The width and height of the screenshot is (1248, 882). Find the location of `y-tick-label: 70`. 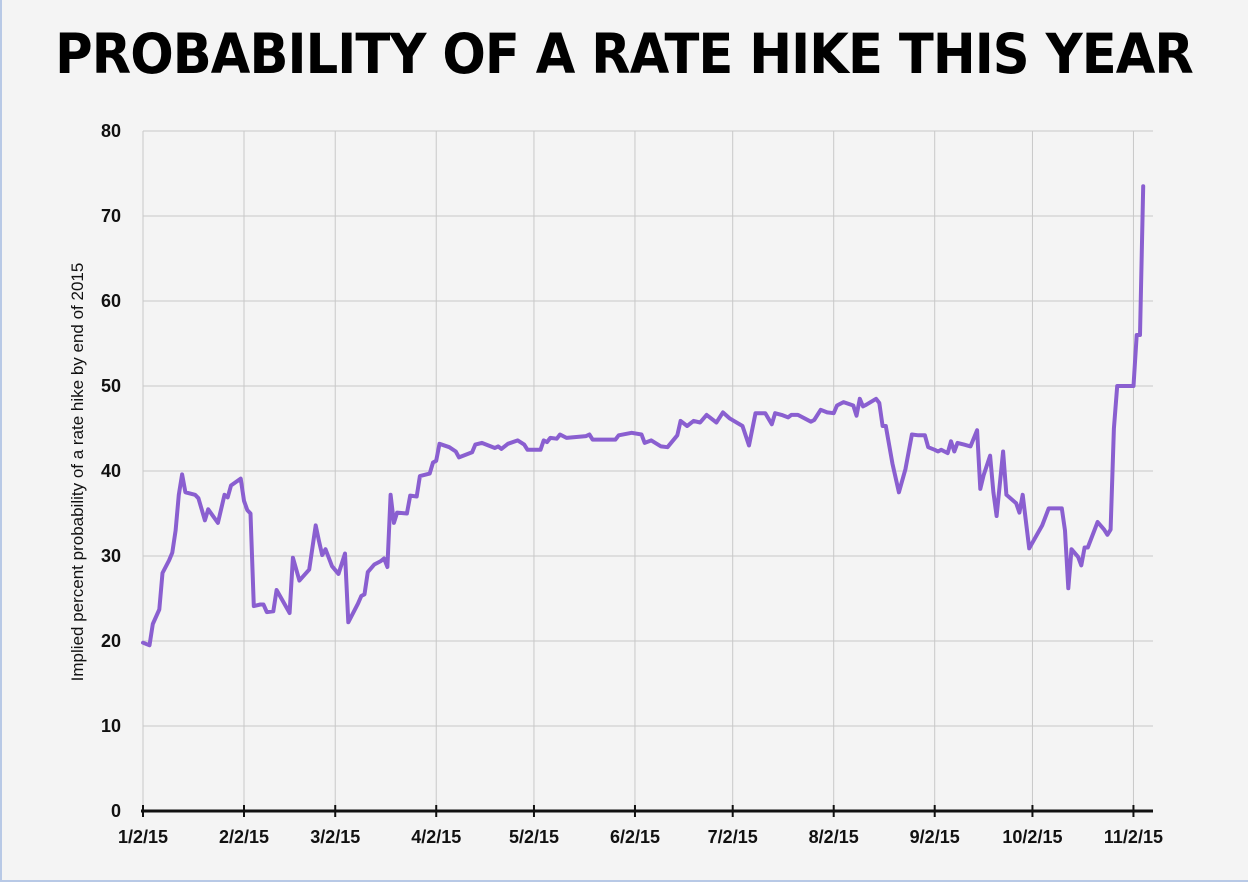

y-tick-label: 70 is located at coordinates (111, 216).